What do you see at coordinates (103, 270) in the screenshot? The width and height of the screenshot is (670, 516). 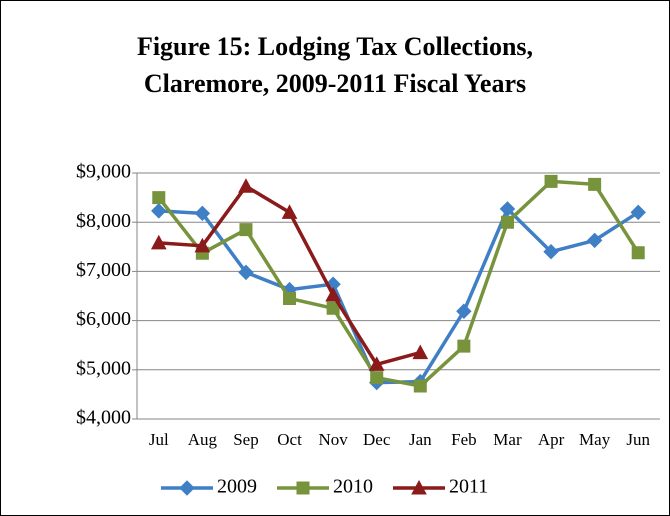 I see `y-tick-label: $7,000` at bounding box center [103, 270].